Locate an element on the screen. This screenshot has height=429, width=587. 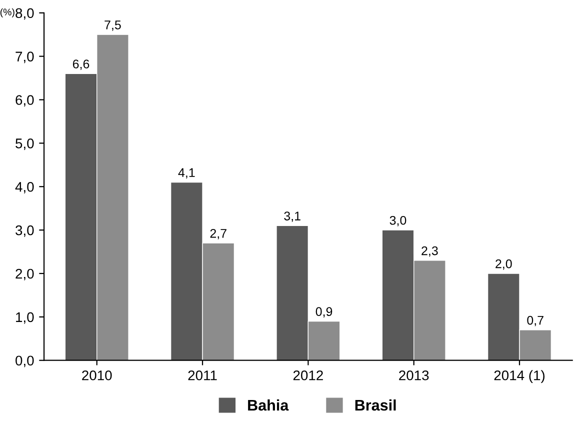
y-tick-label: 4,0 is located at coordinates (24, 188).